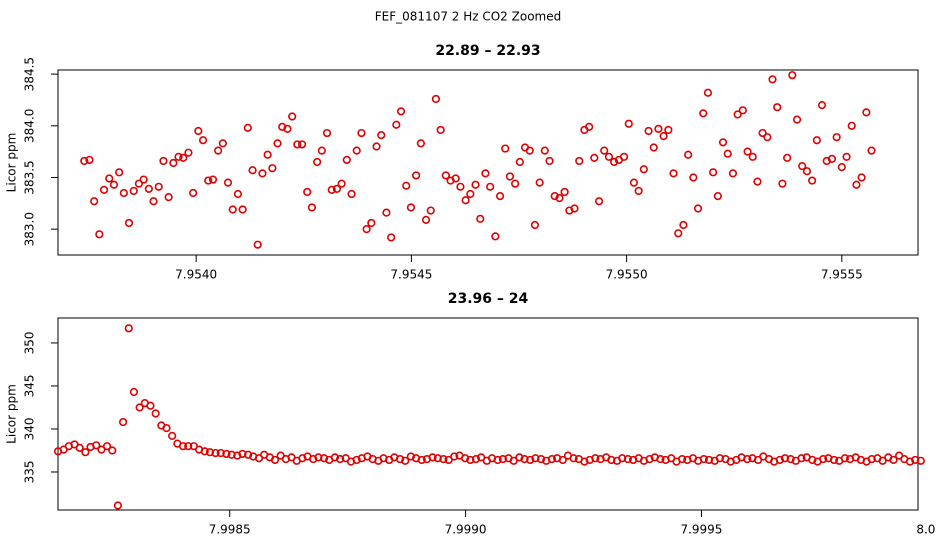 The height and width of the screenshot is (540, 936). What do you see at coordinates (701, 530) in the screenshot?
I see `x-tick-label: 7.9995` at bounding box center [701, 530].